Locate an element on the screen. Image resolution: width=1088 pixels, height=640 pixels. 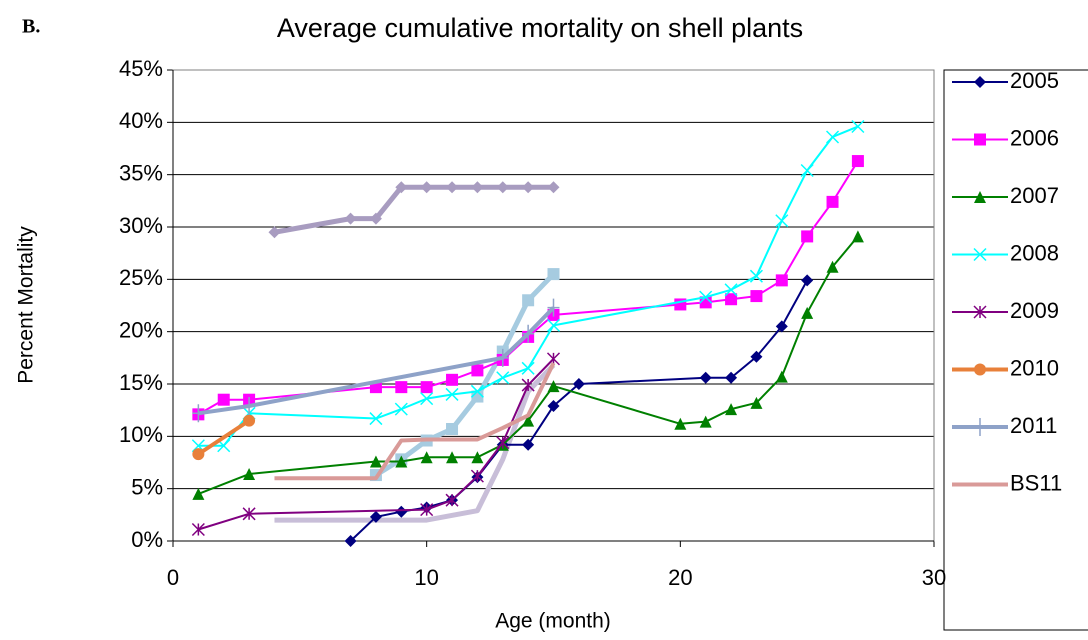
y-tick-label: 30% is located at coordinates (141, 225).